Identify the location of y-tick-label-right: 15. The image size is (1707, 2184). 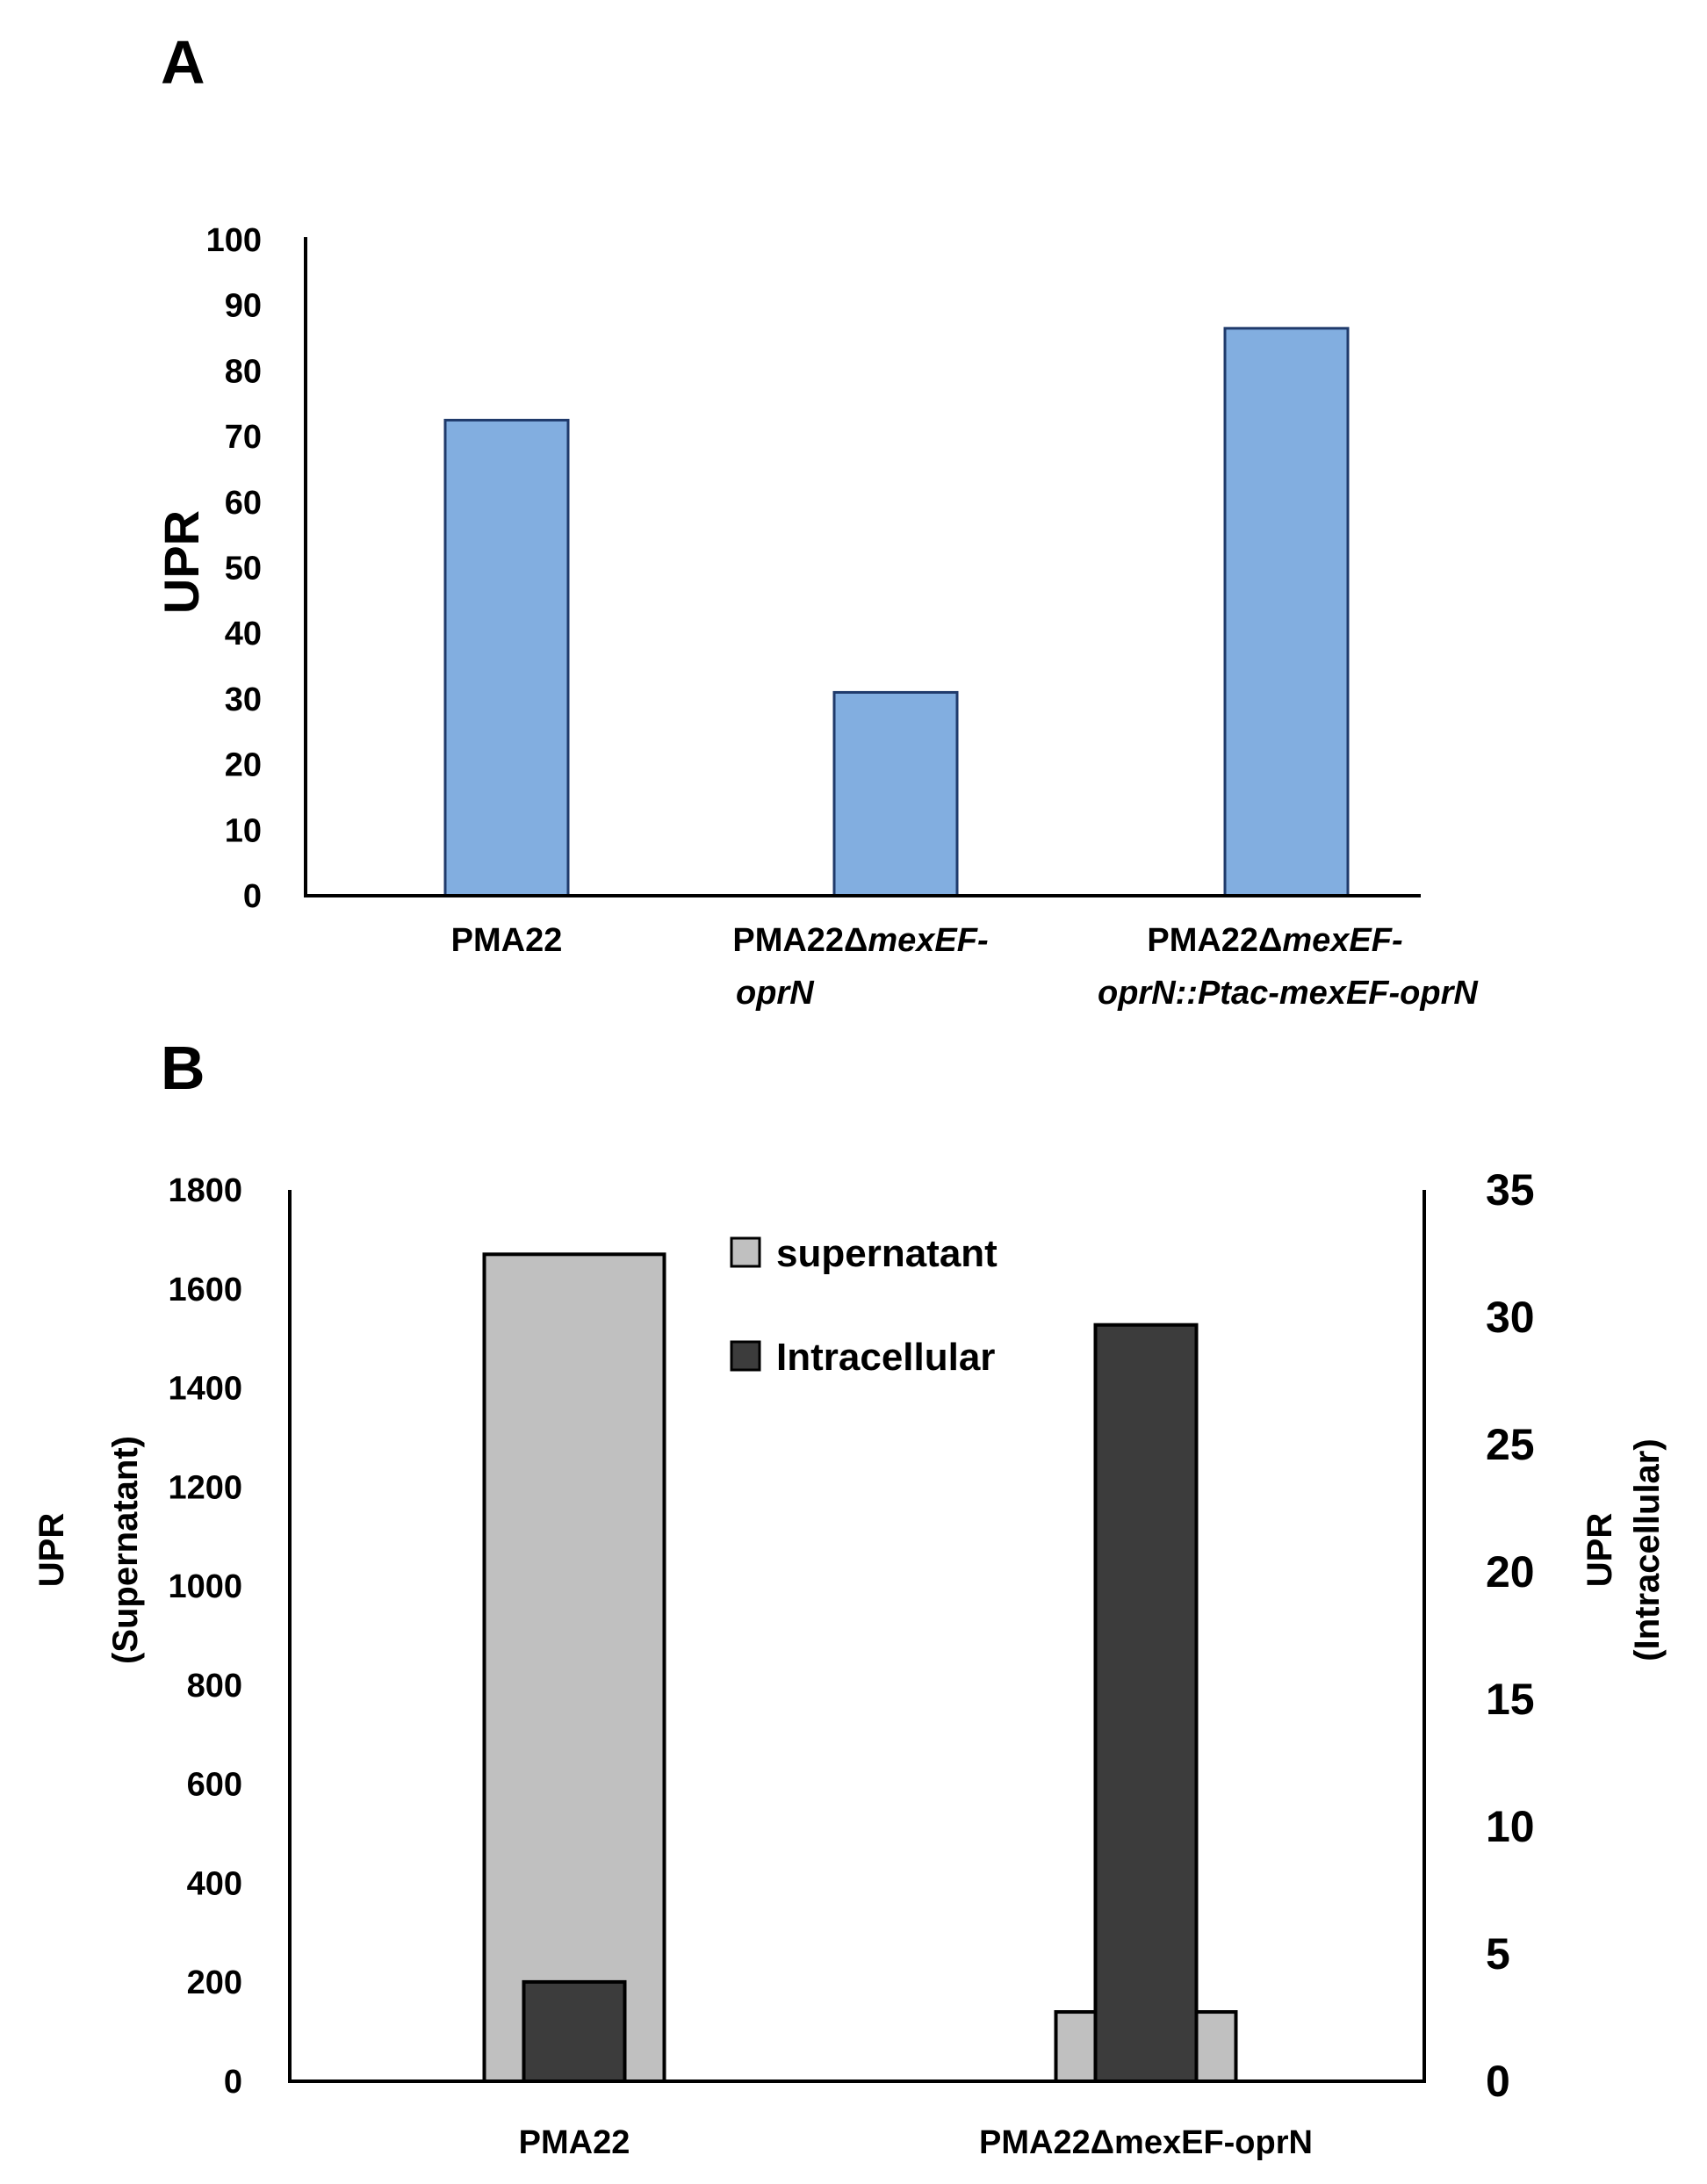
(1510, 1699).